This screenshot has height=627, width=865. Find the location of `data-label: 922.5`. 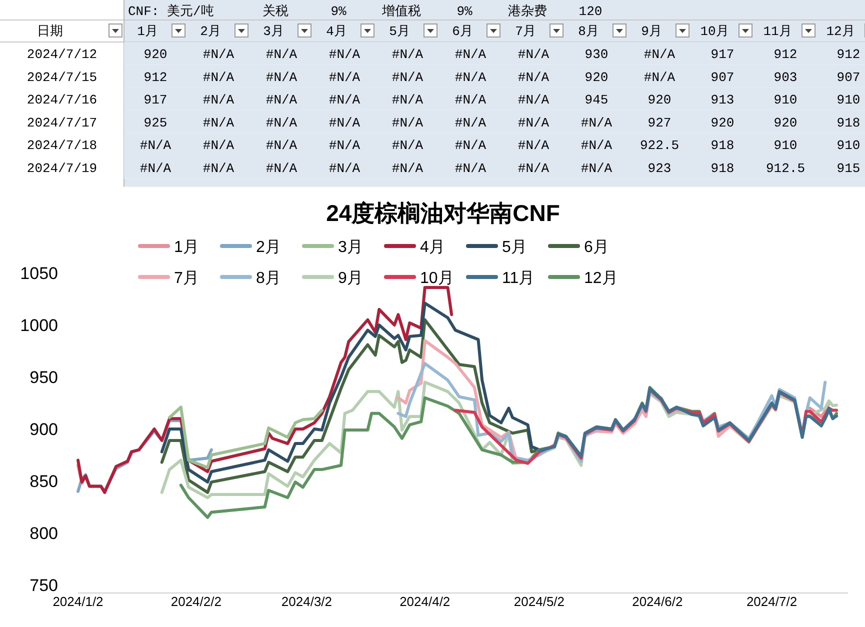

data-label: 922.5 is located at coordinates (660, 146).